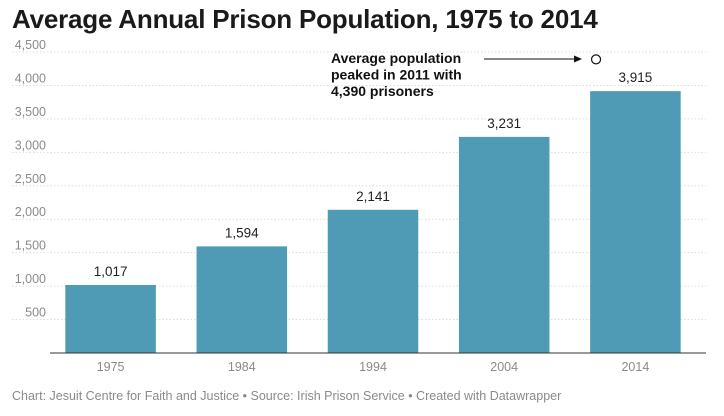 Image resolution: width=724 pixels, height=416 pixels. What do you see at coordinates (578, 59) in the screenshot?
I see `annotation-arrow-head` at bounding box center [578, 59].